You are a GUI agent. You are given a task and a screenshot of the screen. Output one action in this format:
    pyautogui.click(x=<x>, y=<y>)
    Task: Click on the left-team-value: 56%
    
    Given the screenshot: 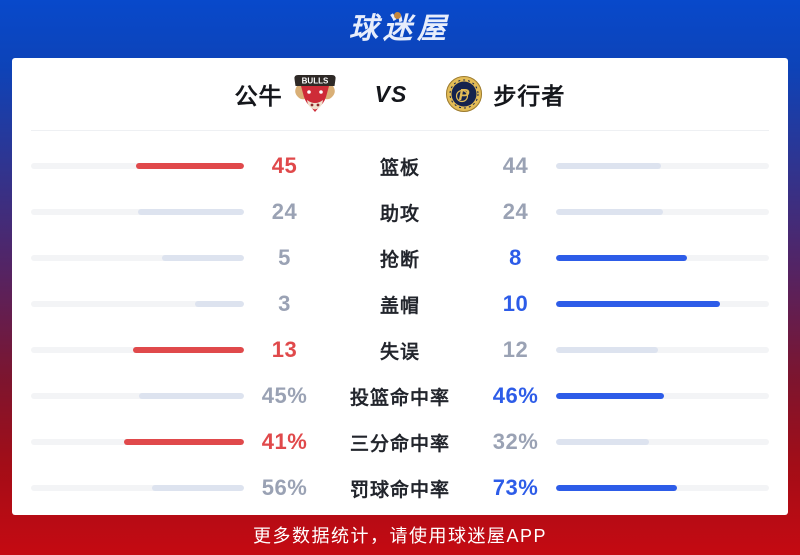 What is the action you would take?
    pyautogui.click(x=284, y=487)
    